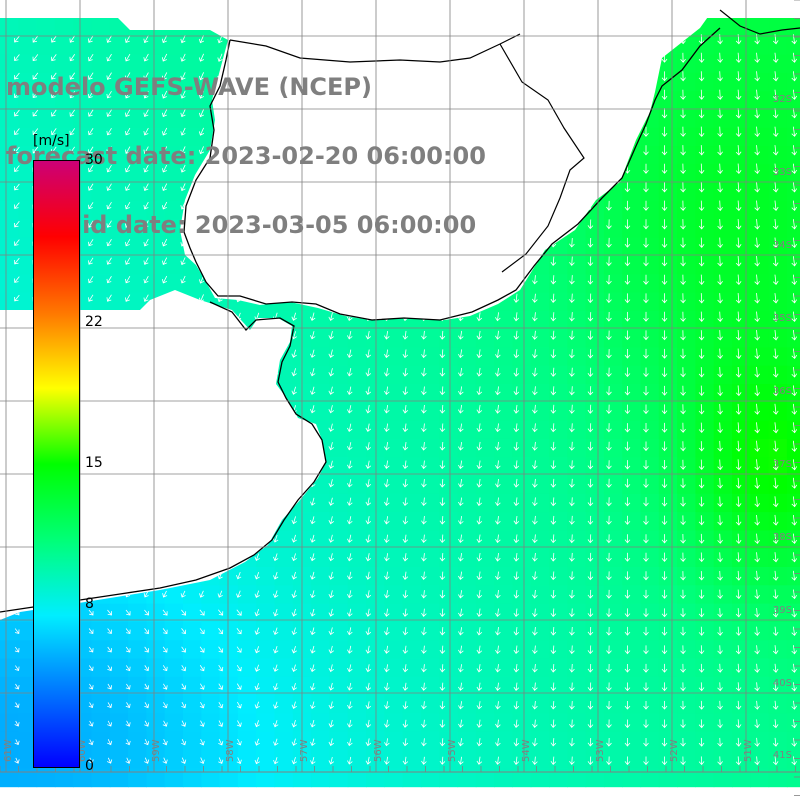 Image resolution: width=800 pixels, height=800 pixels. Describe the element at coordinates (89, 604) in the screenshot. I see `colorbar-tick-label: 8` at that location.